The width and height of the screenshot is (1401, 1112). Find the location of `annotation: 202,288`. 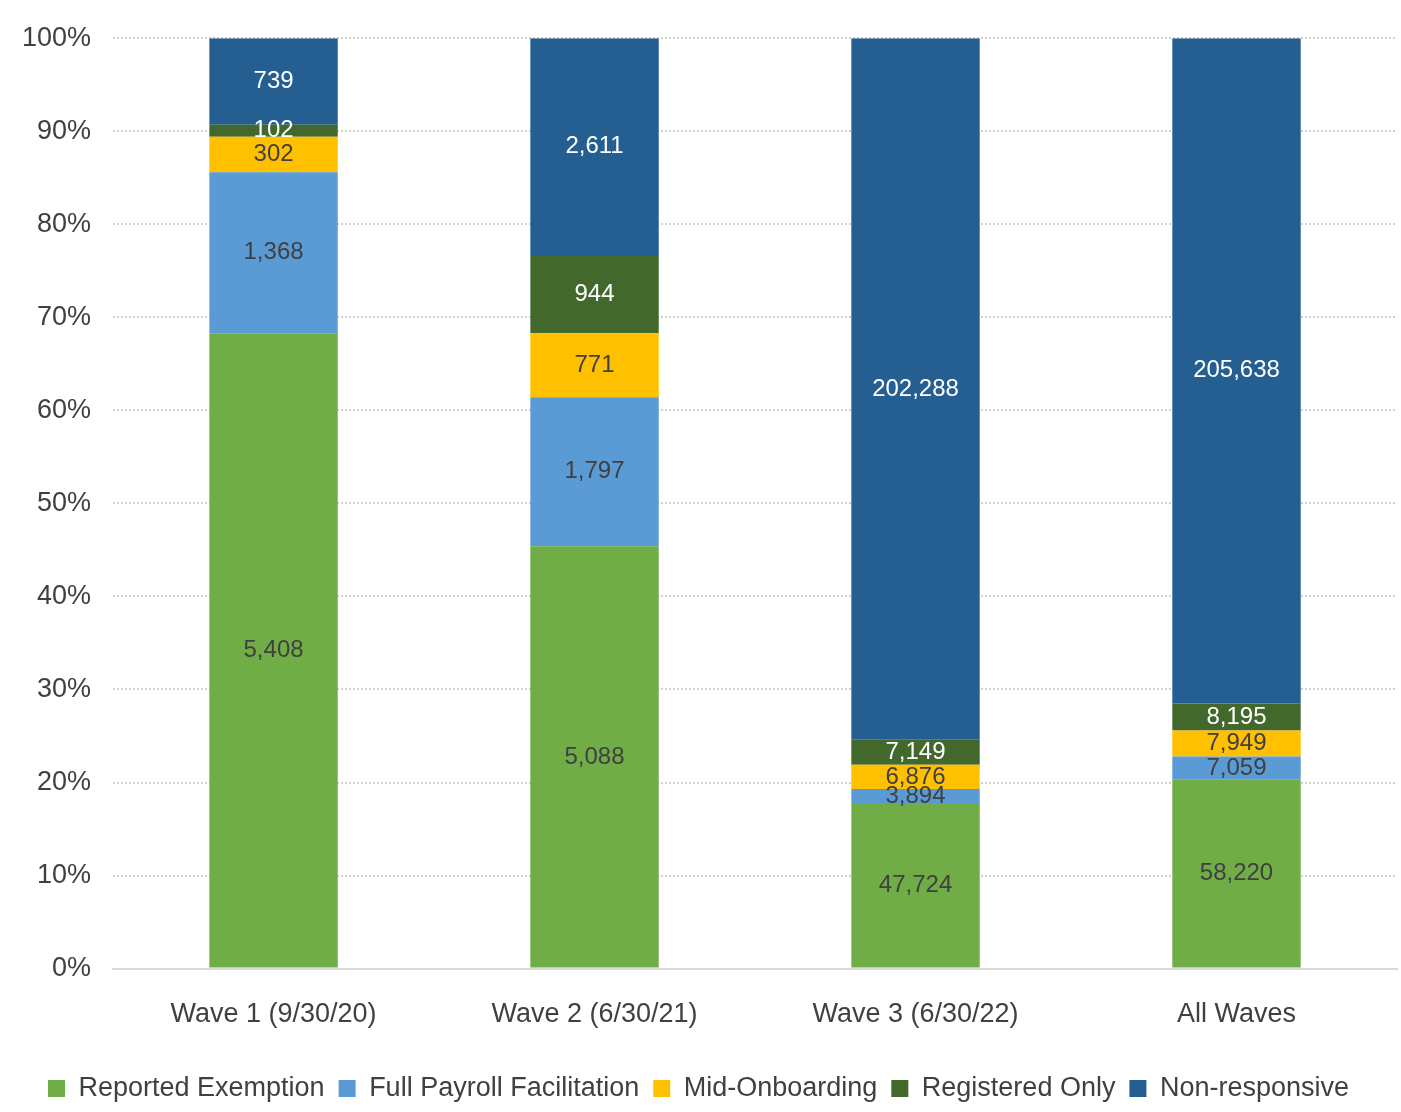

annotation: 202,288 is located at coordinates (915, 387).